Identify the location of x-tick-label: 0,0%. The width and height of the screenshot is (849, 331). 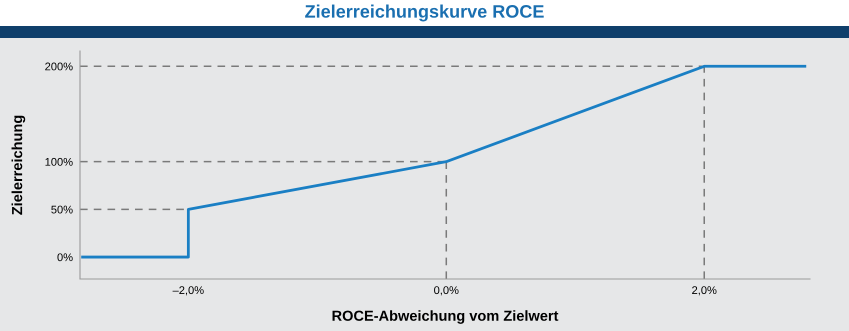
(446, 291).